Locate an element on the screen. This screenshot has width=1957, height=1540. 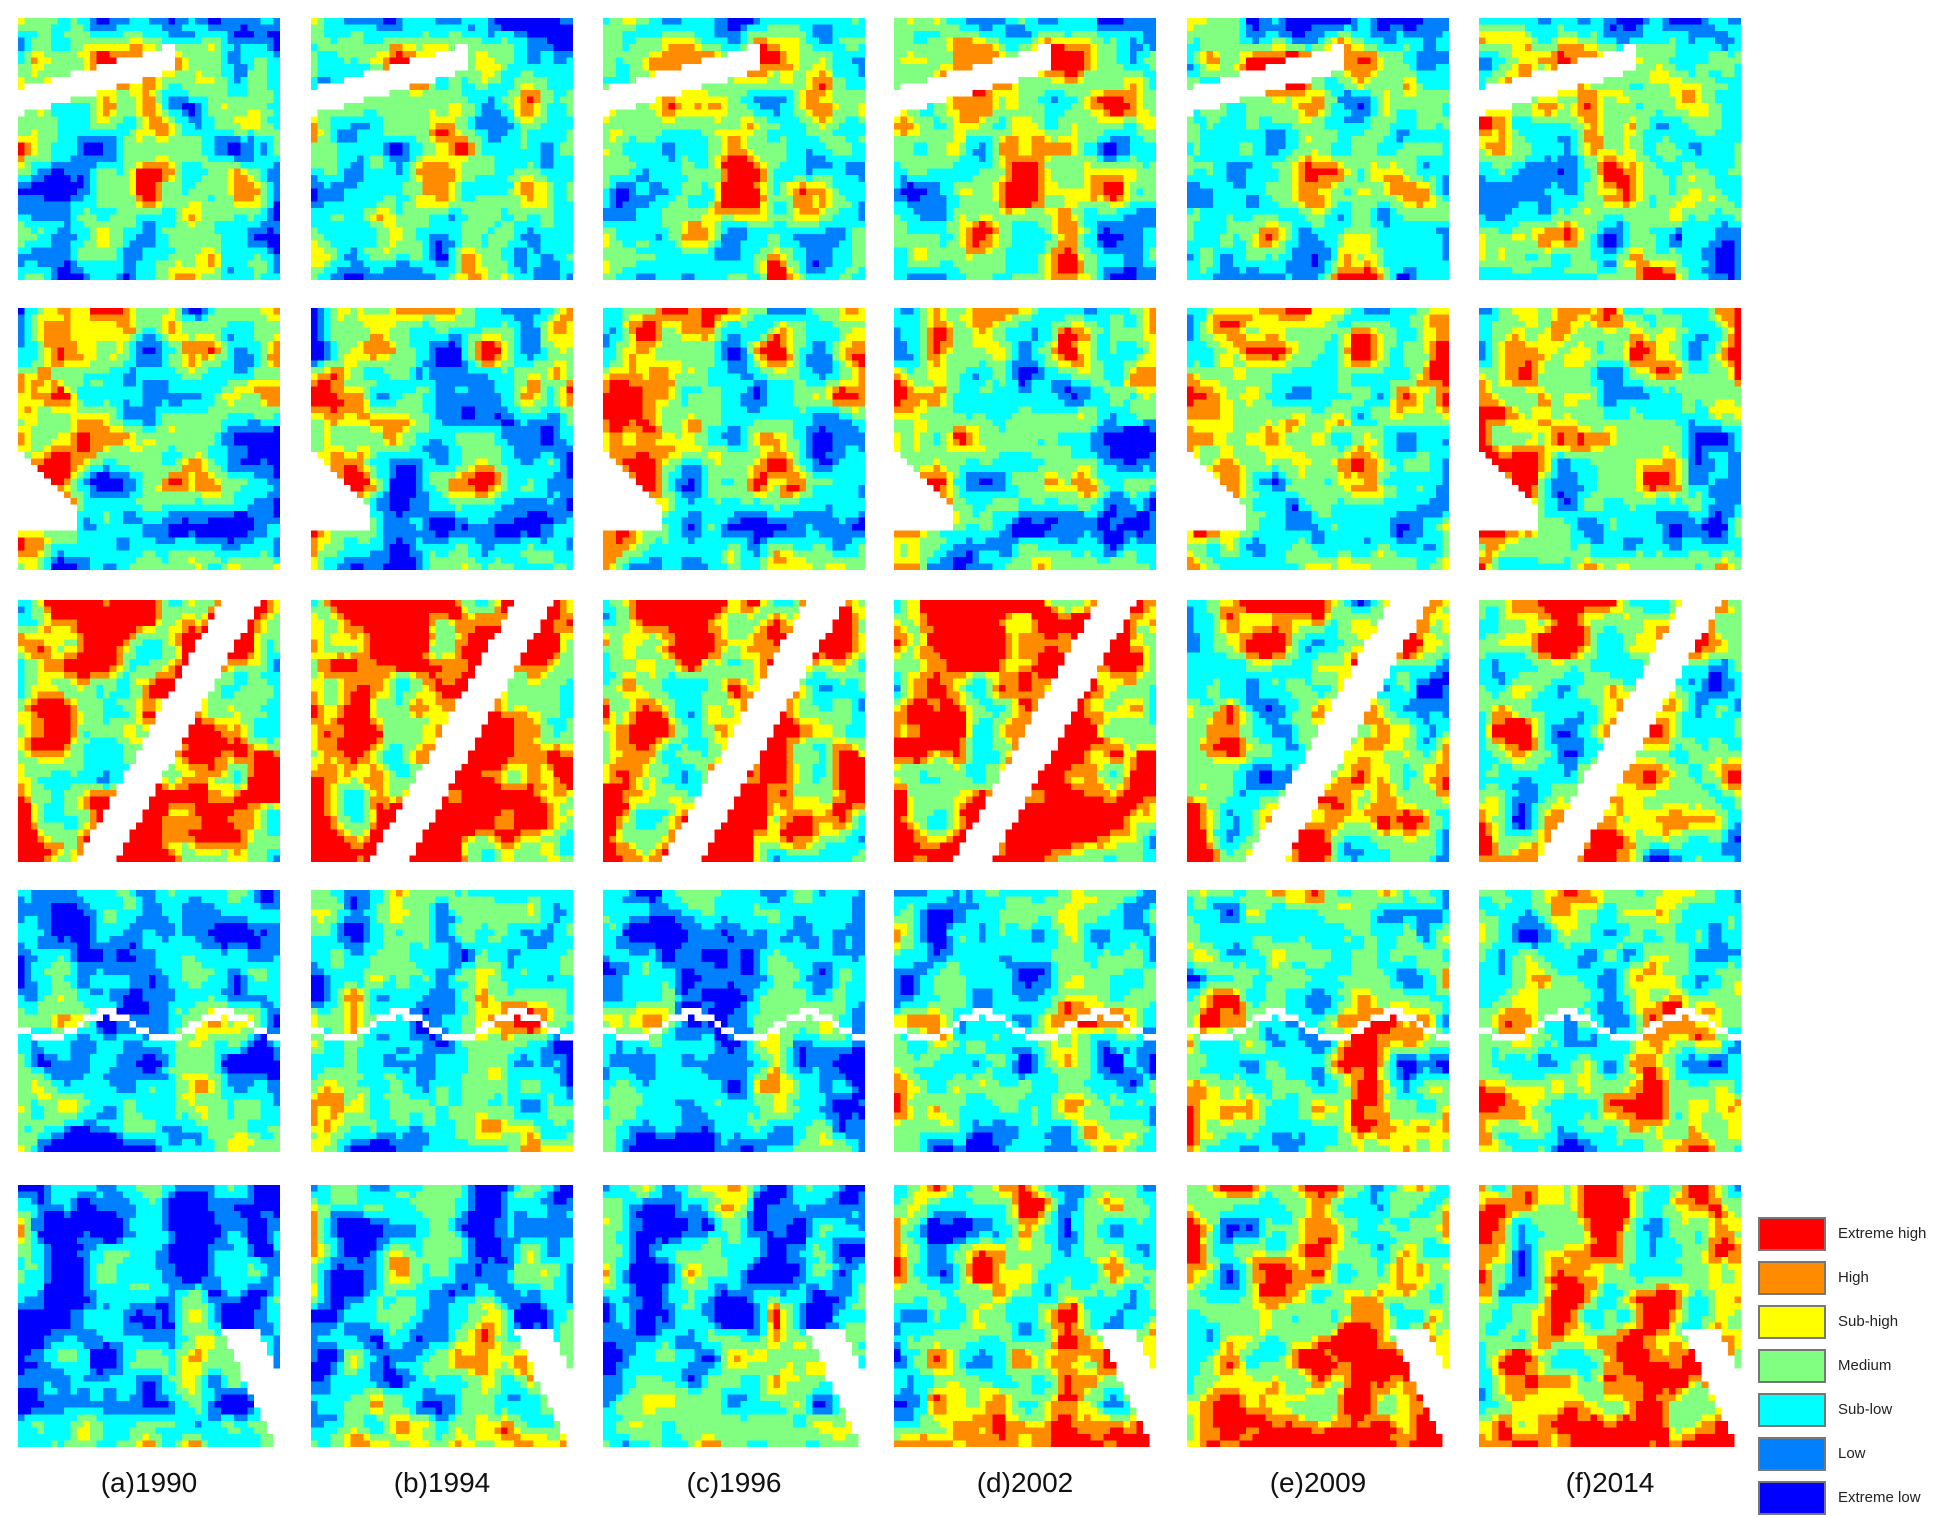
legend-label: Extreme high is located at coordinates (1882, 1234).